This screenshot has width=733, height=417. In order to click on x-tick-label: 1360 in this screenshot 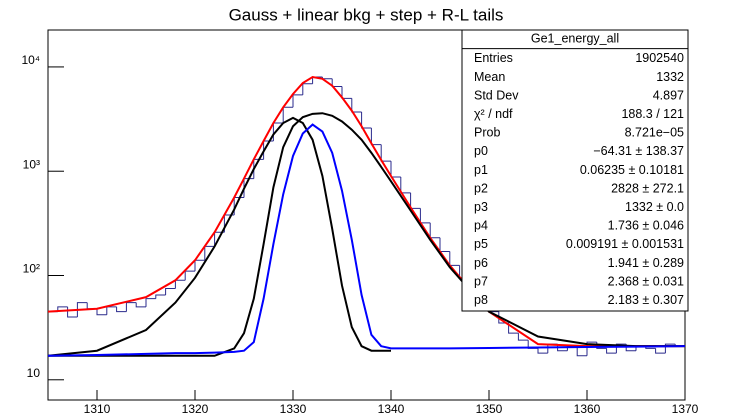, I will do `click(587, 409)`.